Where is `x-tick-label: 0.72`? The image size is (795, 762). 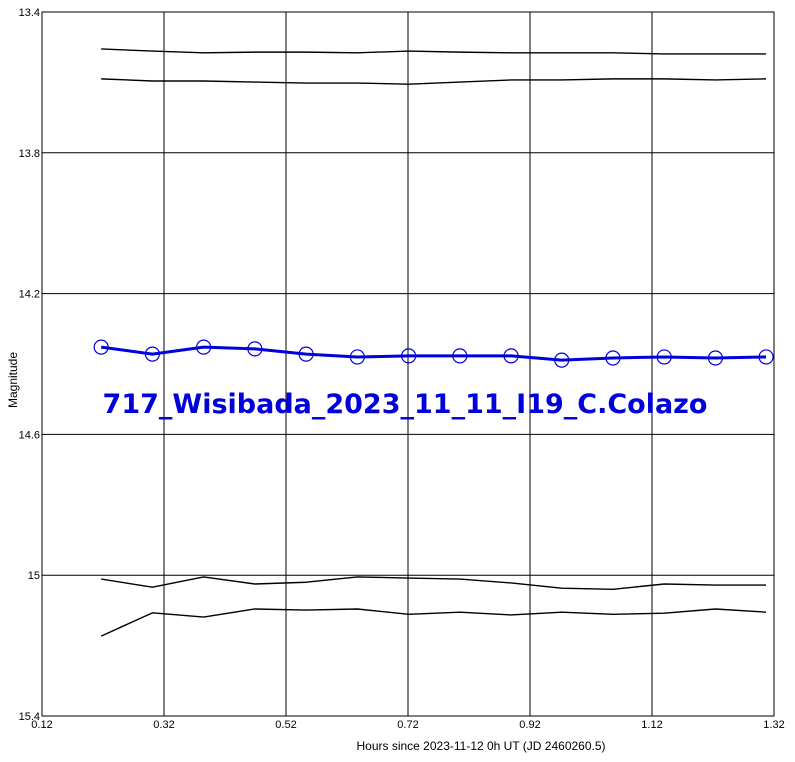 x-tick-label: 0.72 is located at coordinates (407, 725).